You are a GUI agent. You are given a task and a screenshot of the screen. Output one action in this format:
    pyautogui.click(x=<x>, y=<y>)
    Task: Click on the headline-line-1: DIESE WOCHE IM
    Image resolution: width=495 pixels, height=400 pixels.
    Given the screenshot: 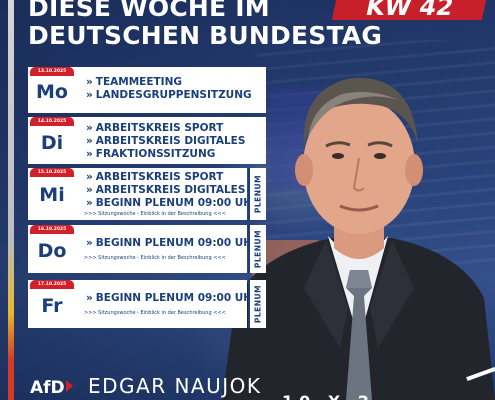 What is the action you would take?
    pyautogui.click(x=149, y=11)
    